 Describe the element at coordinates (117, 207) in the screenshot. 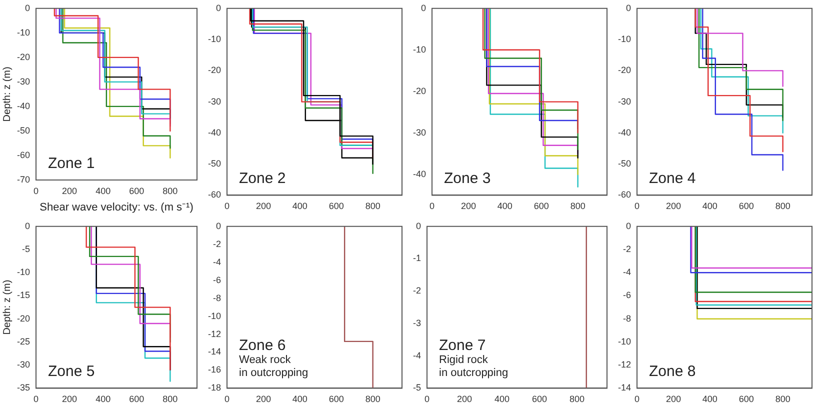

I see `x-axis-title: Shear wave velocity: vs. (m s⁻¹)` at that location.